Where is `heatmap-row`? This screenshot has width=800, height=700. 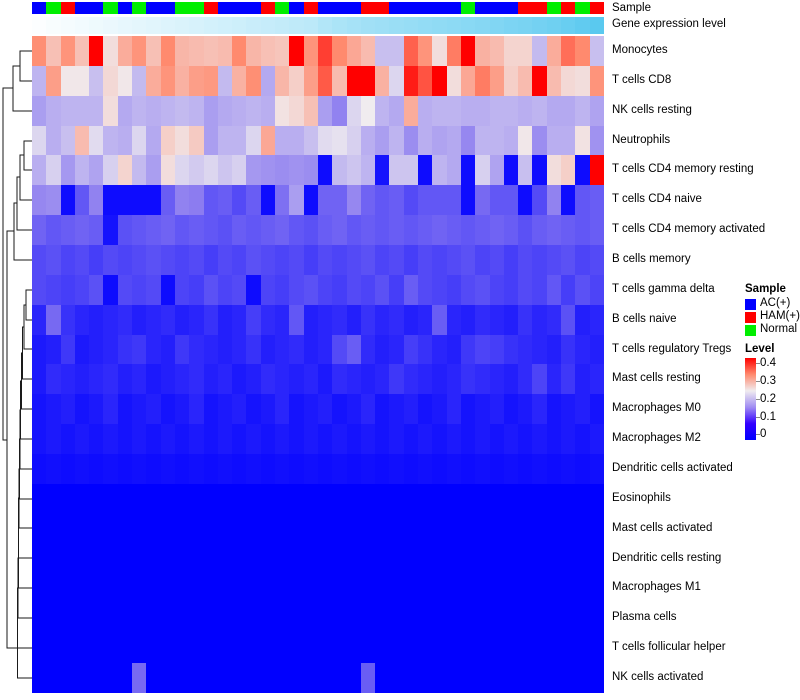 heatmap-row is located at coordinates (318, 588).